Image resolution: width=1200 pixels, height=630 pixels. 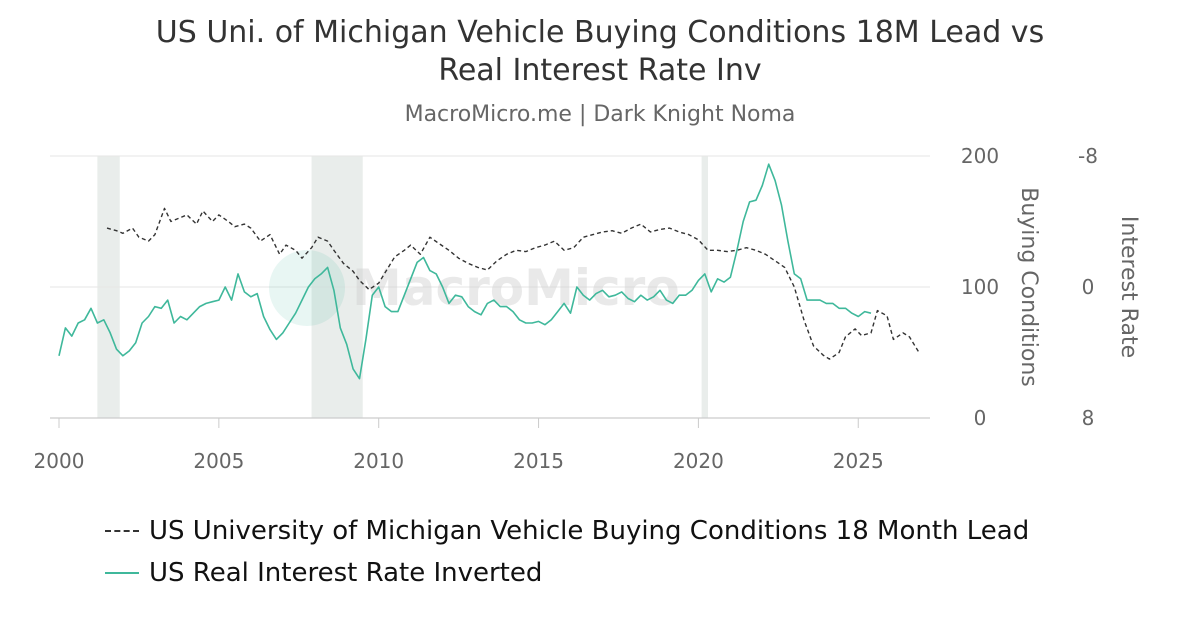 I want to click on y-right-tick-label: 8, so click(x=1088, y=418).